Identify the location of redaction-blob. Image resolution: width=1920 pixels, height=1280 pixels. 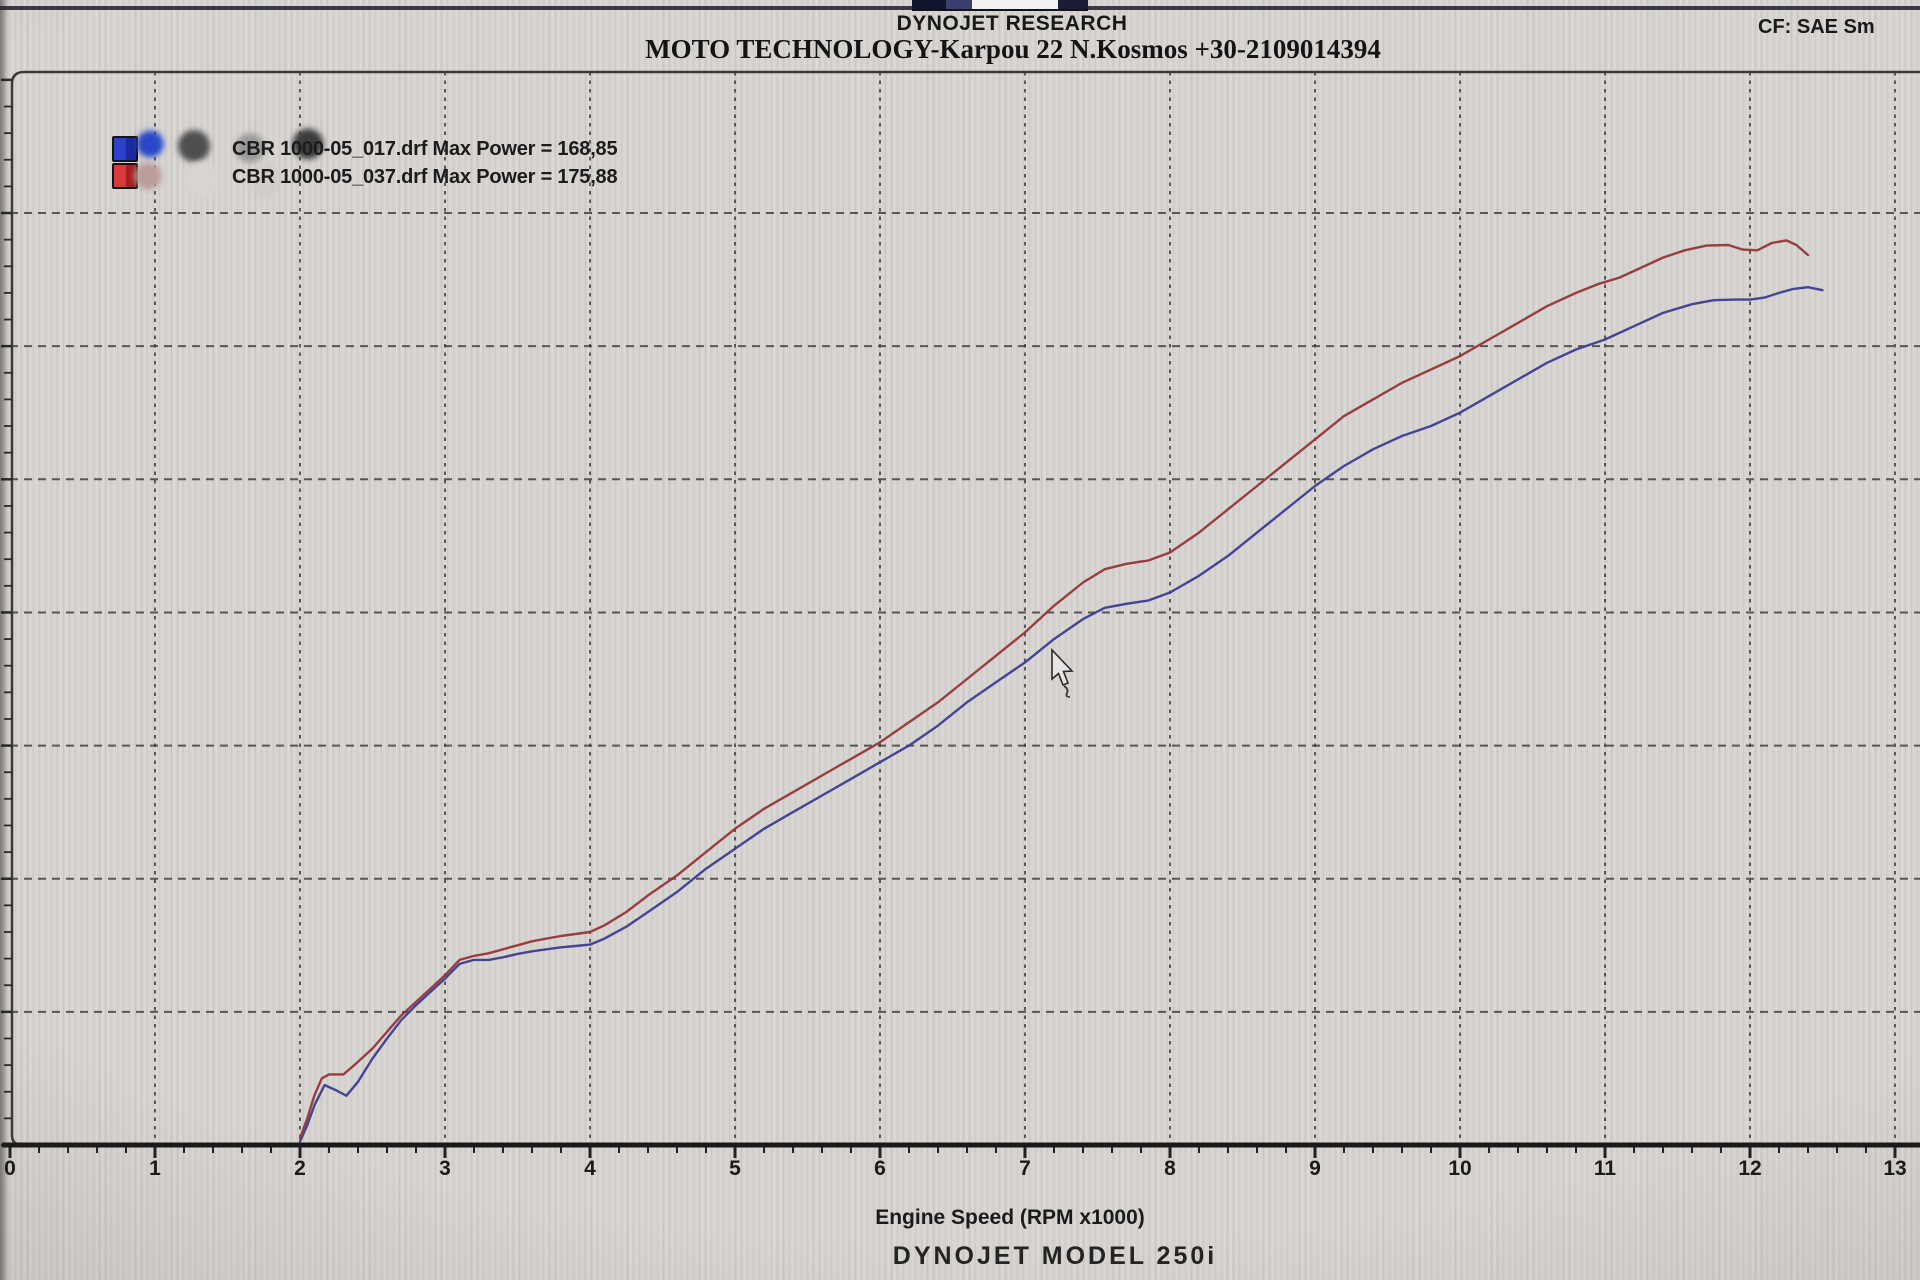
(232, 181).